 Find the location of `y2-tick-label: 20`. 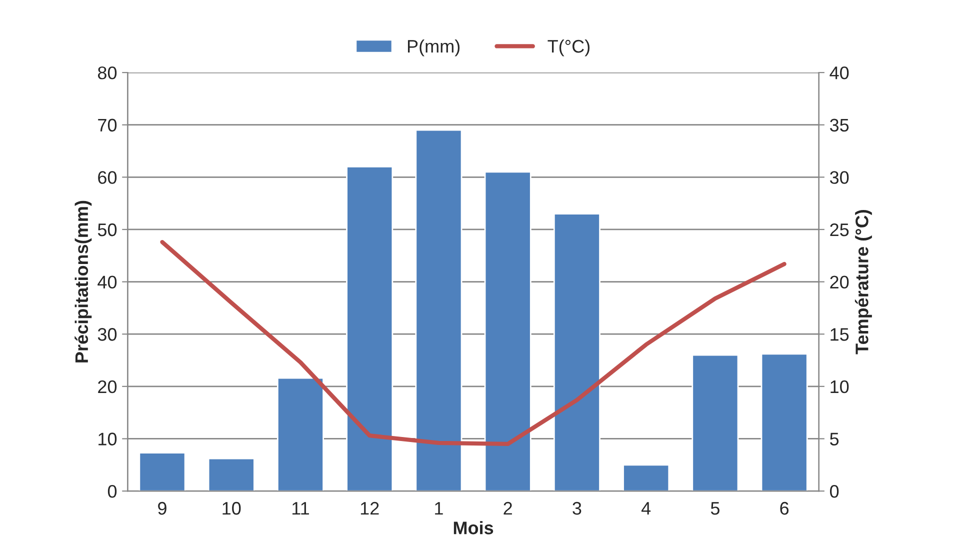

y2-tick-label: 20 is located at coordinates (839, 282).